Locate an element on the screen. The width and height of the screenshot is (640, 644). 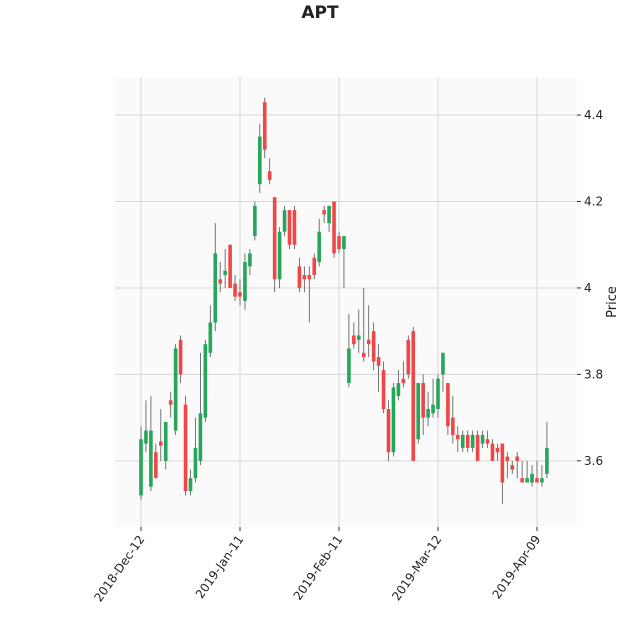
x-tick-label: 2018-Dec-12 is located at coordinates (119, 569).